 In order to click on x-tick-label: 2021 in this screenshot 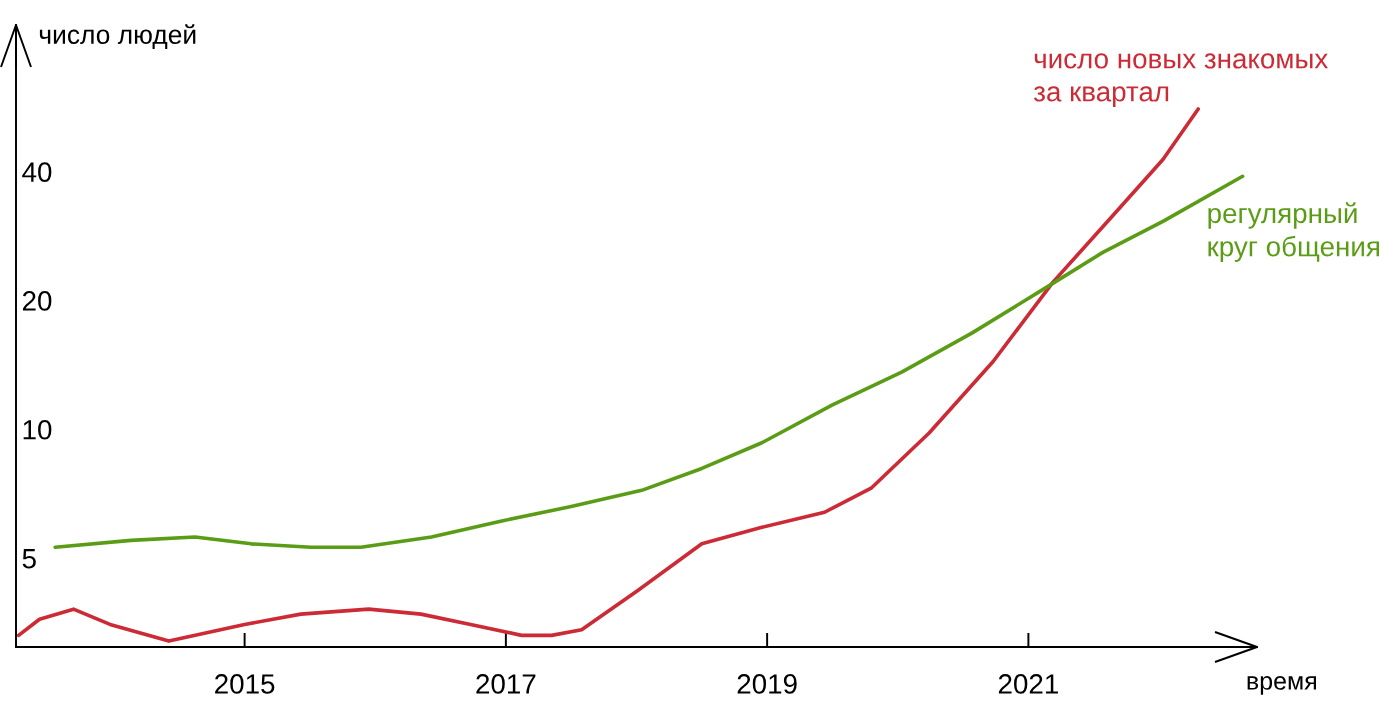, I will do `click(1028, 684)`.